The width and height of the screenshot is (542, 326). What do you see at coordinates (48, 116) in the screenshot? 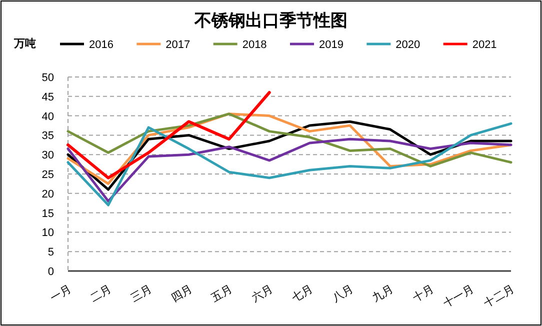
I see `y-tick-label: 40` at bounding box center [48, 116].